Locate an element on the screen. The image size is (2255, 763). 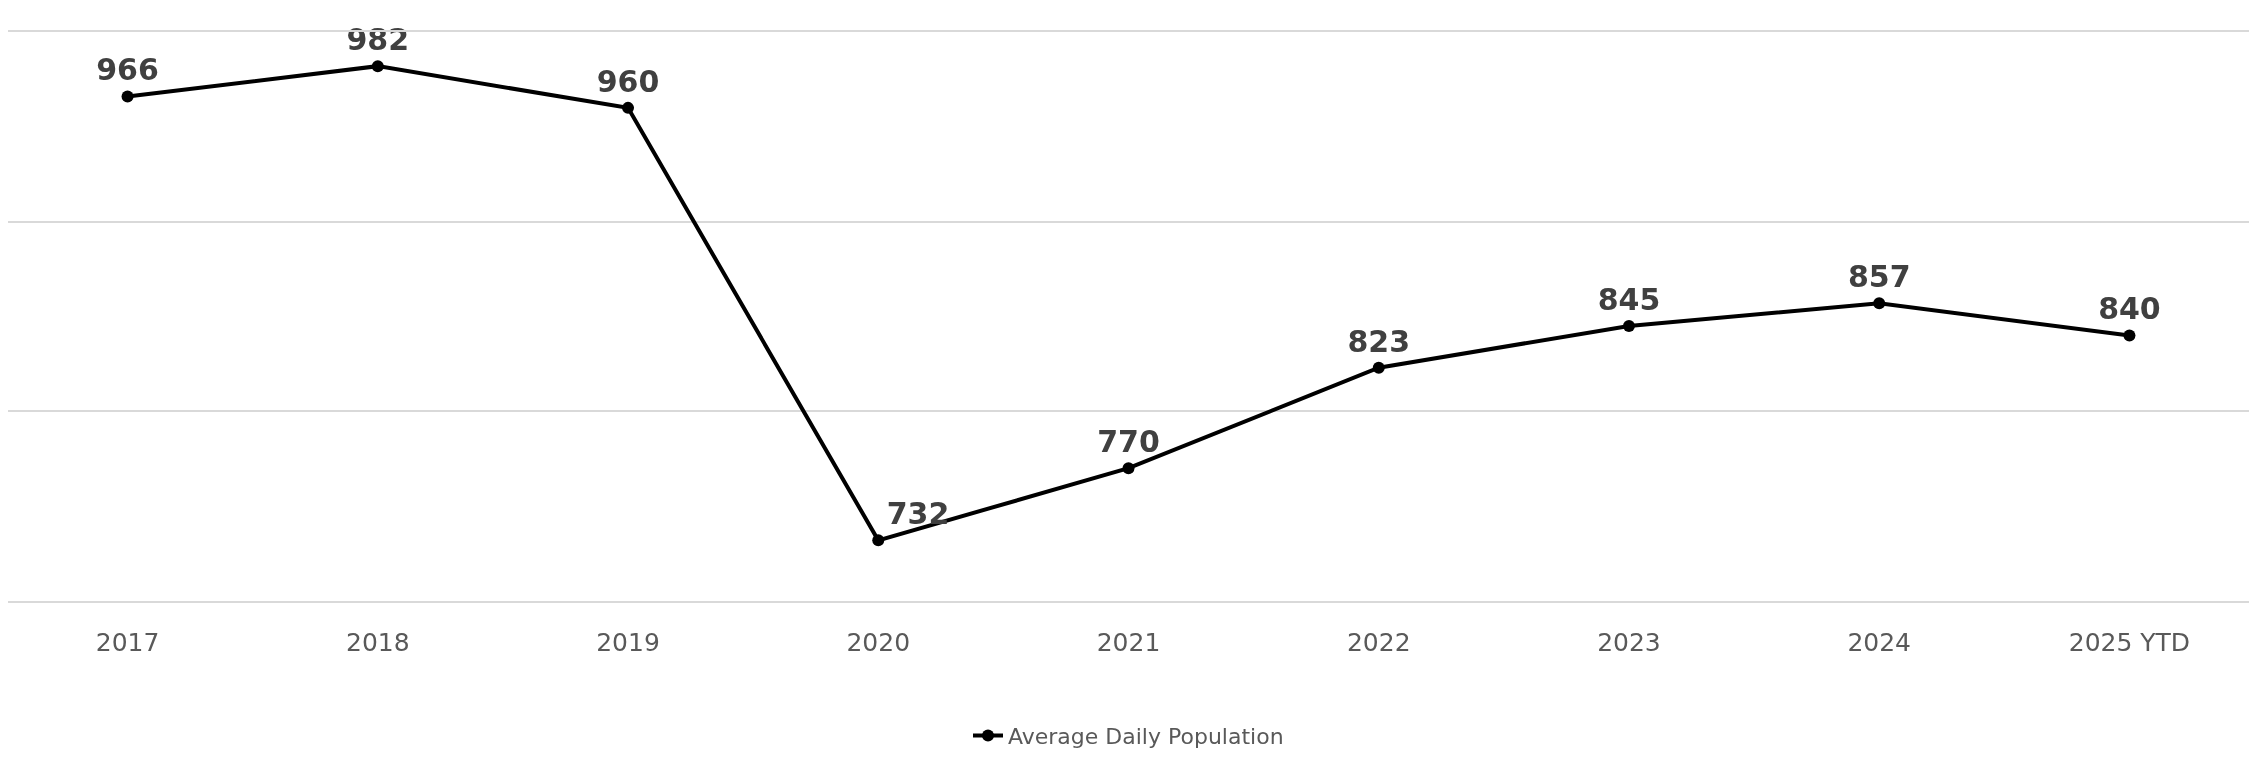
x-tick-label: 2018 is located at coordinates (377, 642).